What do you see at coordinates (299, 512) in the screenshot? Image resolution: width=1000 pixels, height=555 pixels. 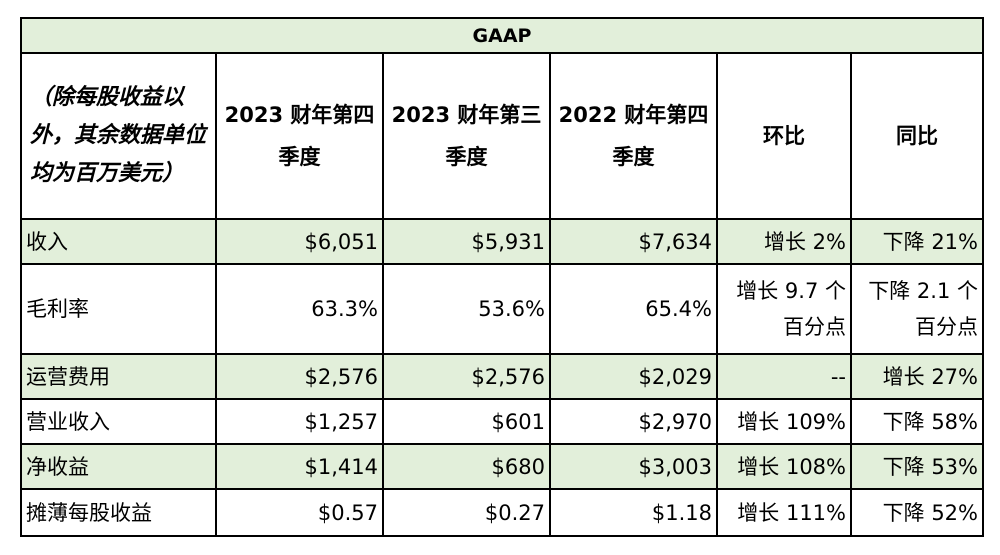 I see `cell-q4-2023: $0.57` at bounding box center [299, 512].